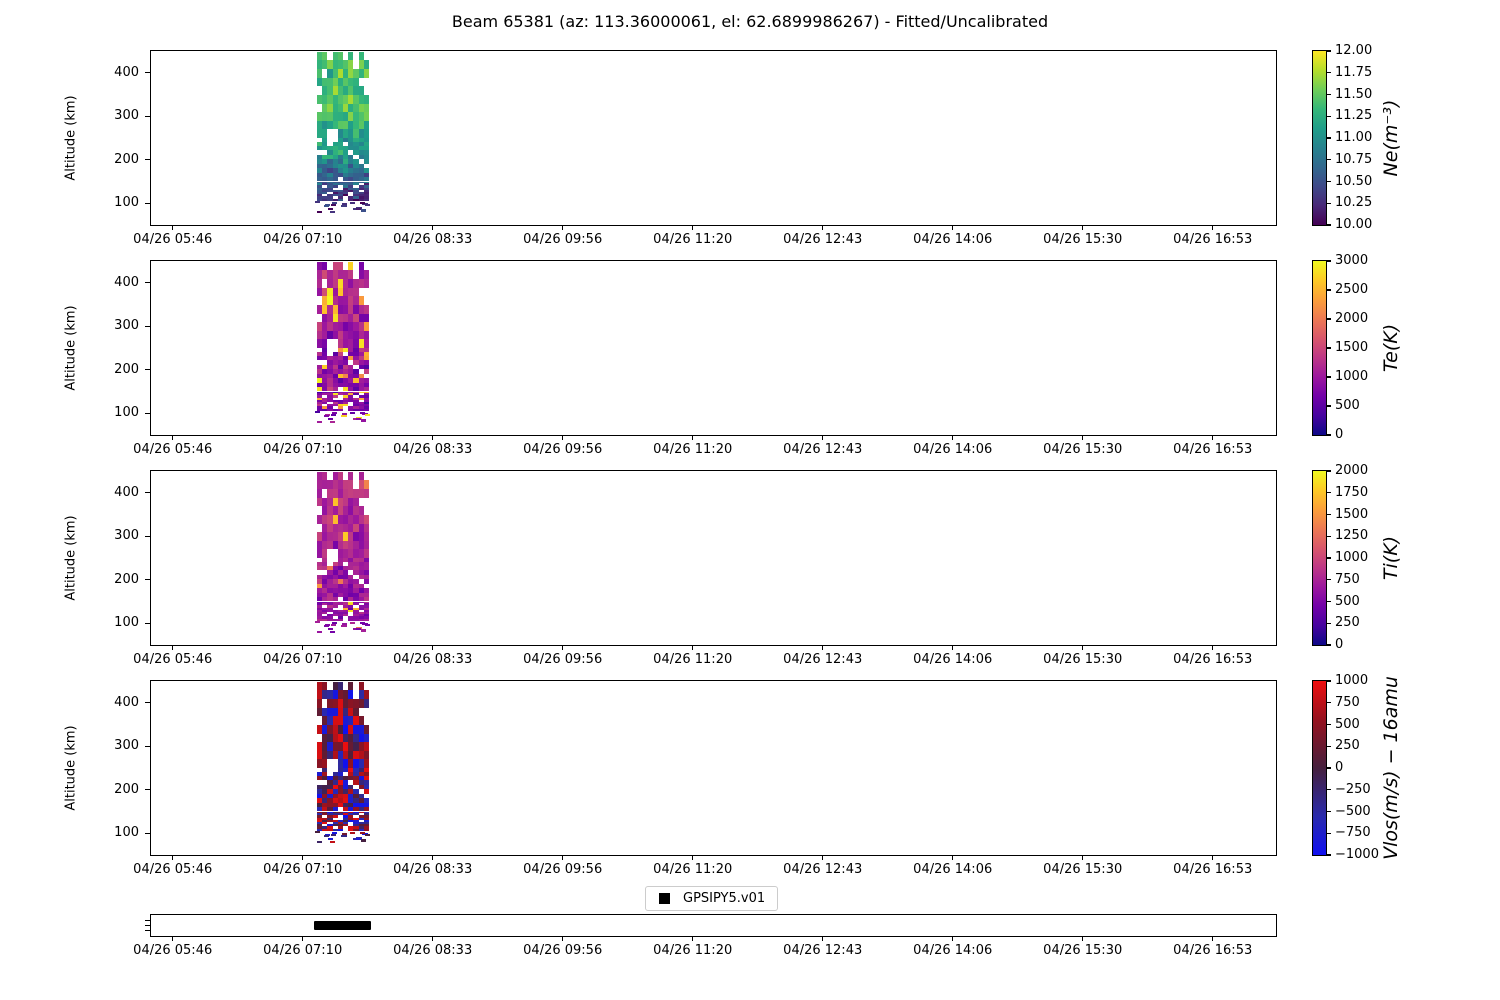  I want to click on heatmap-cells-ti, so click(713, 558).